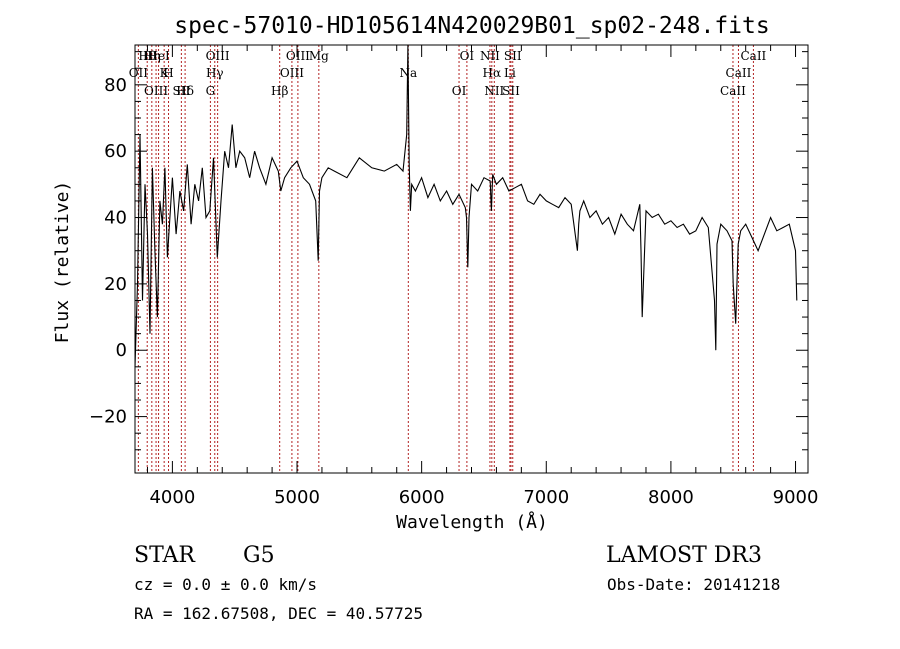  I want to click on spectral-line-label: OII, so click(139, 73).